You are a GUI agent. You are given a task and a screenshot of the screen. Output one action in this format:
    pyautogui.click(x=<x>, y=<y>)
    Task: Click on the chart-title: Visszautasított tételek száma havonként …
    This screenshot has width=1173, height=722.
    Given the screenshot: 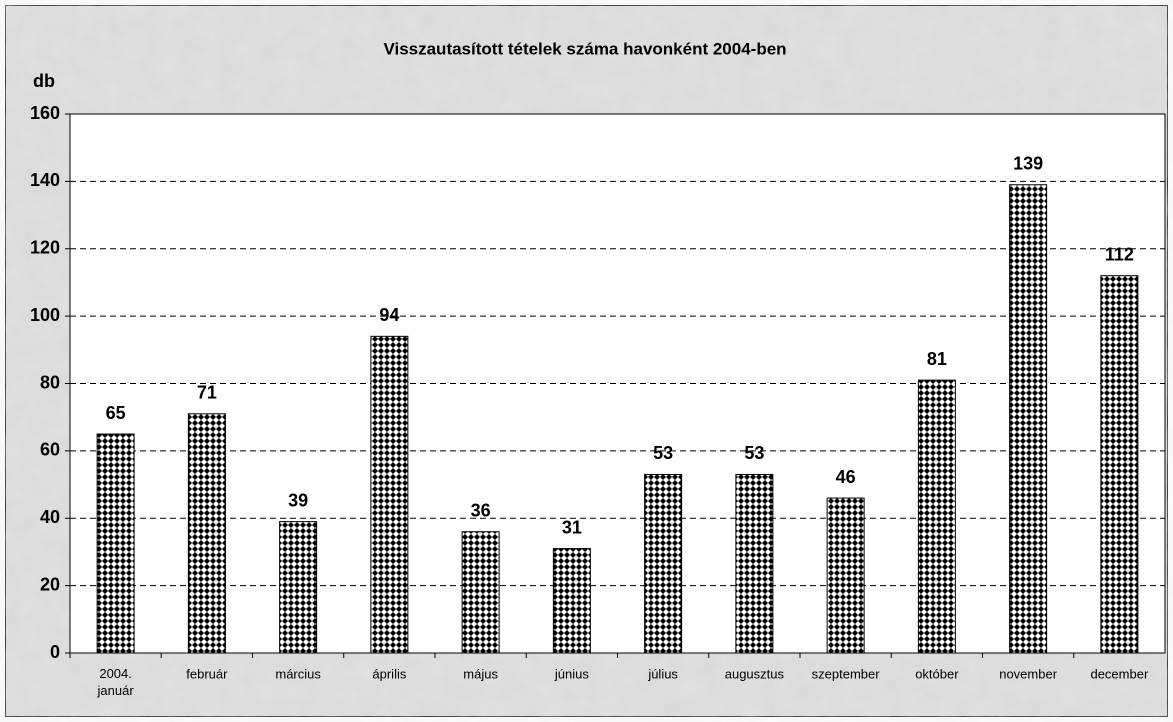 What is the action you would take?
    pyautogui.click(x=584, y=48)
    